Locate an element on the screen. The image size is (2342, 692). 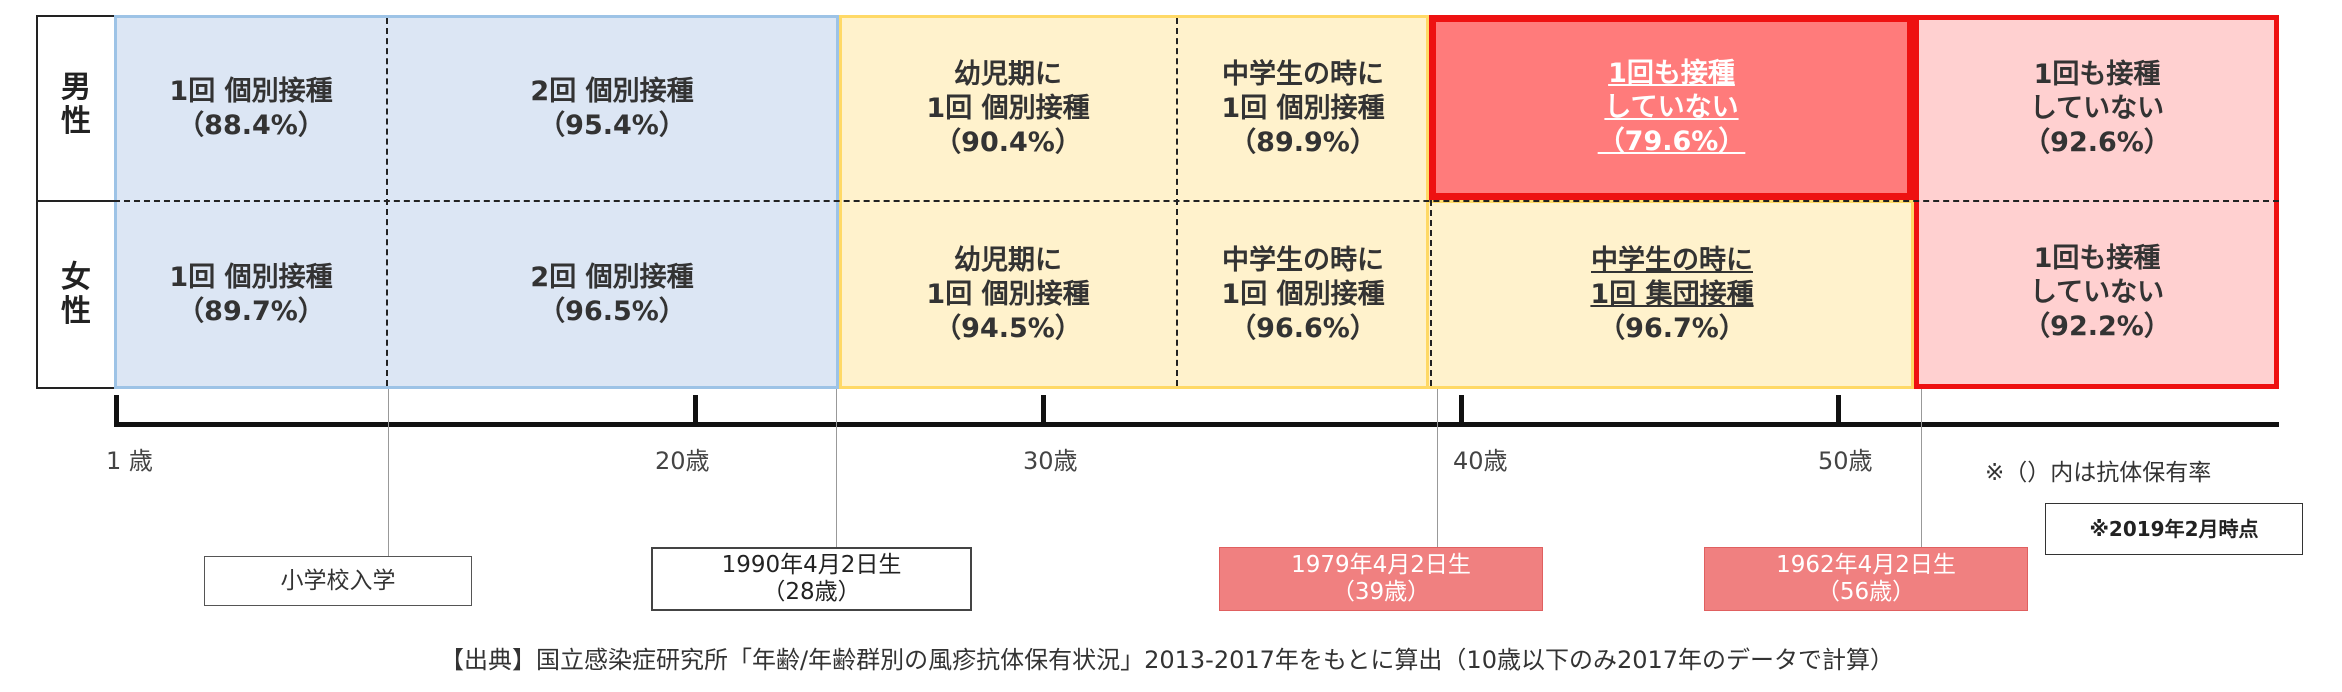
marker-elementary-entry: 小学校入学 is located at coordinates (338, 581).